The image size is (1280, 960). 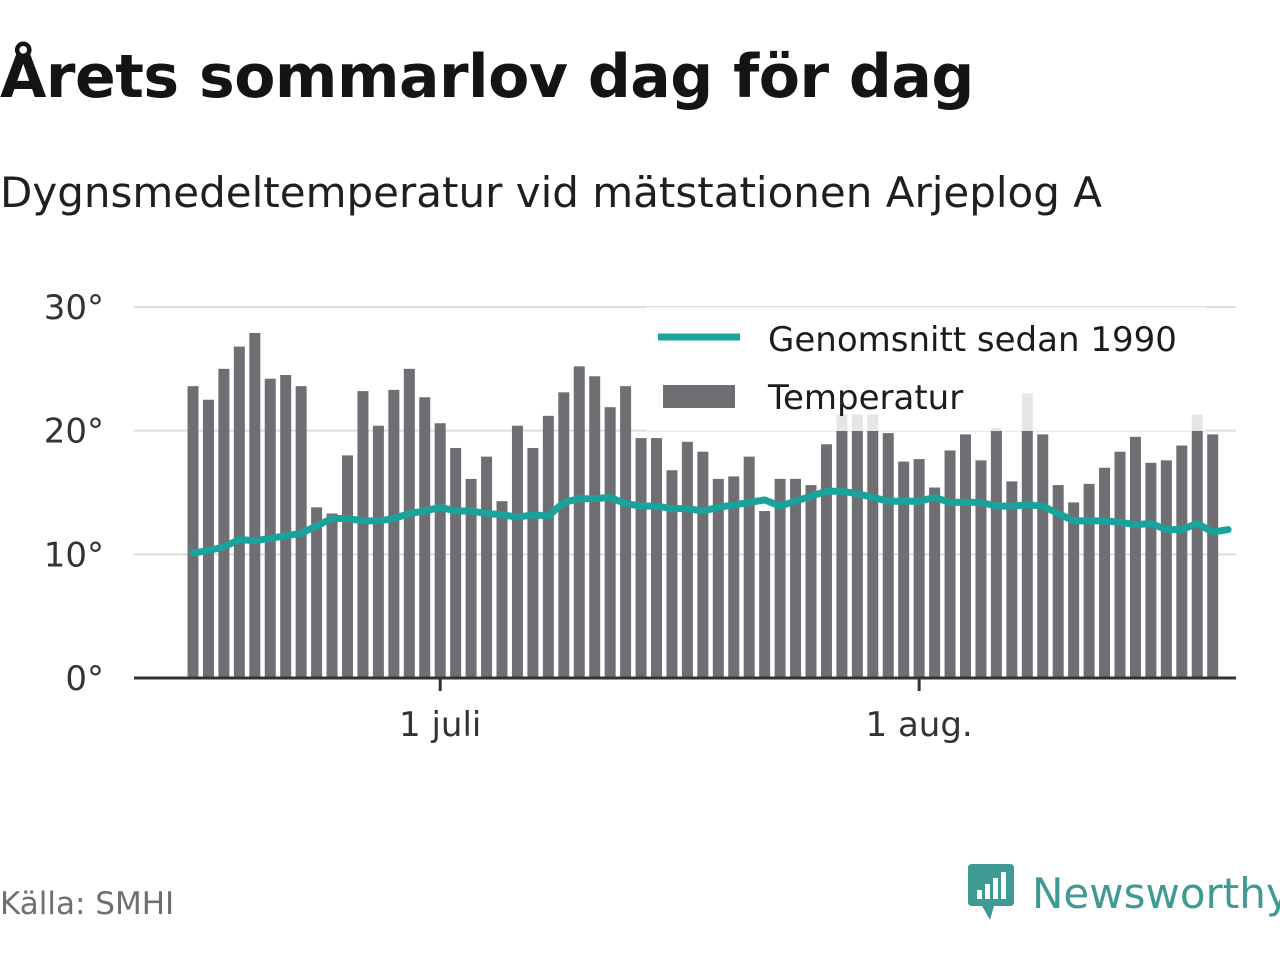 I want to click on legend-label-temperature: Temperatur, so click(x=865, y=398).